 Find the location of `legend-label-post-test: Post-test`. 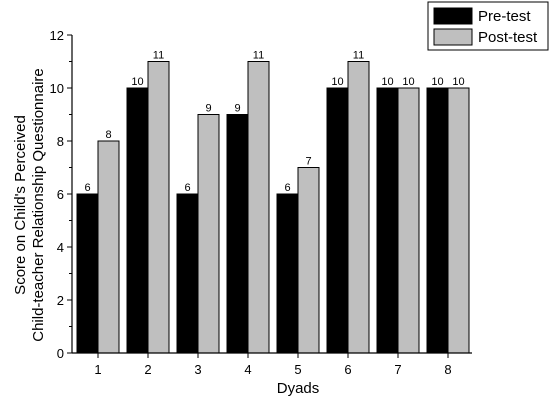

legend-label-post-test: Post-test is located at coordinates (508, 37).